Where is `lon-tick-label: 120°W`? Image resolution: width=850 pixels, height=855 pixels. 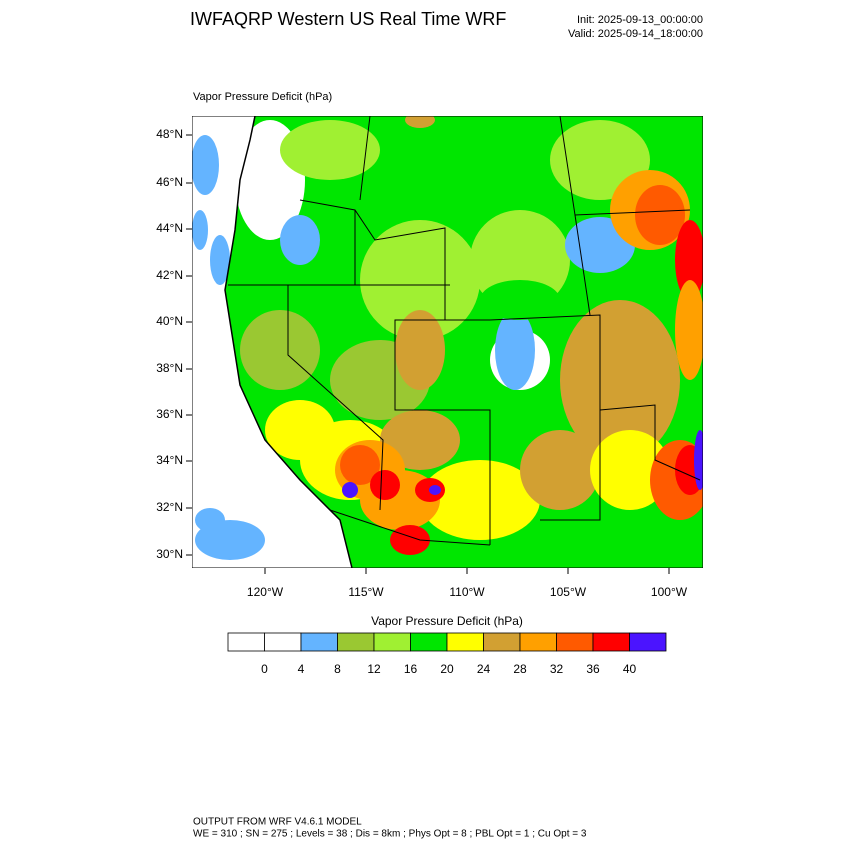
lon-tick-label: 120°W is located at coordinates (265, 592).